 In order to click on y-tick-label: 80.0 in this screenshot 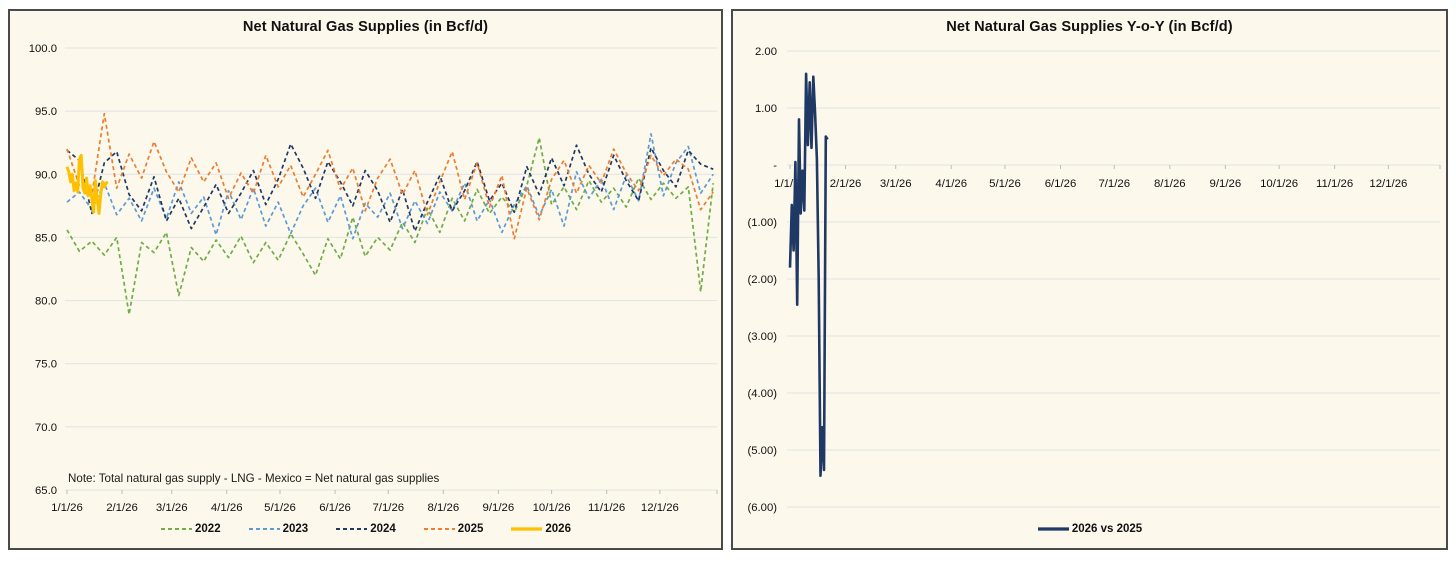, I will do `click(46, 302)`.